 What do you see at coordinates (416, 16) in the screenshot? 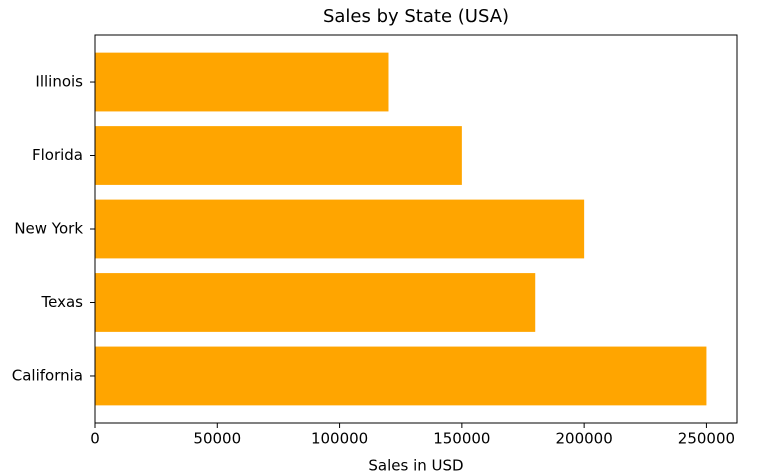
I see `chart-title: Sales by State (USA)` at bounding box center [416, 16].